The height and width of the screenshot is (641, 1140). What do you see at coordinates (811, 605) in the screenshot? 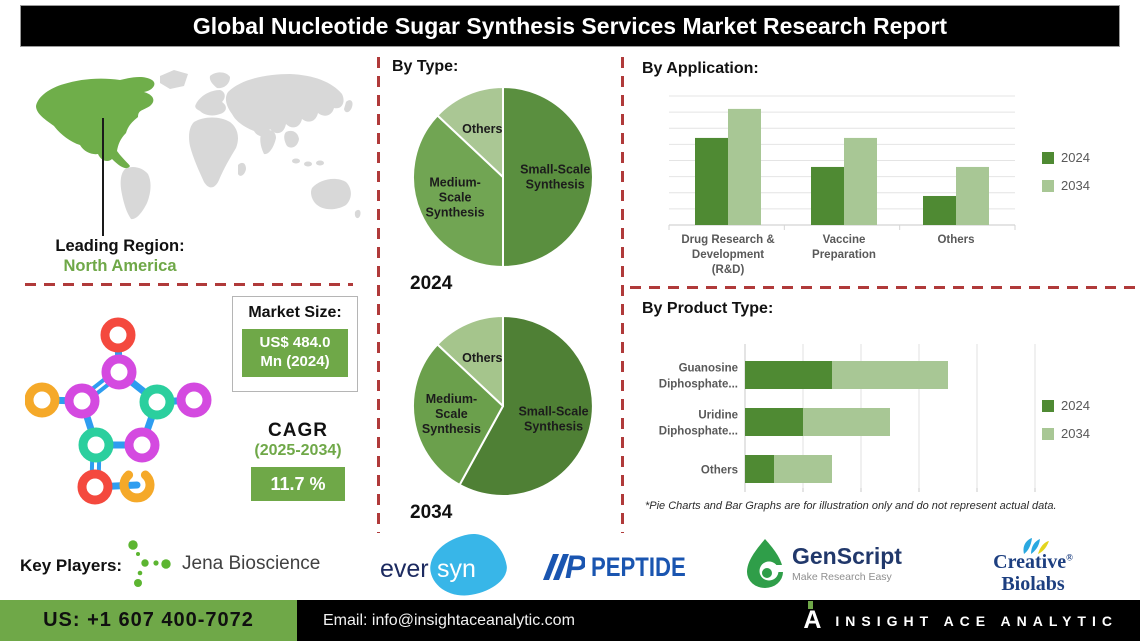
I see `brand-logo-dot` at bounding box center [811, 605].